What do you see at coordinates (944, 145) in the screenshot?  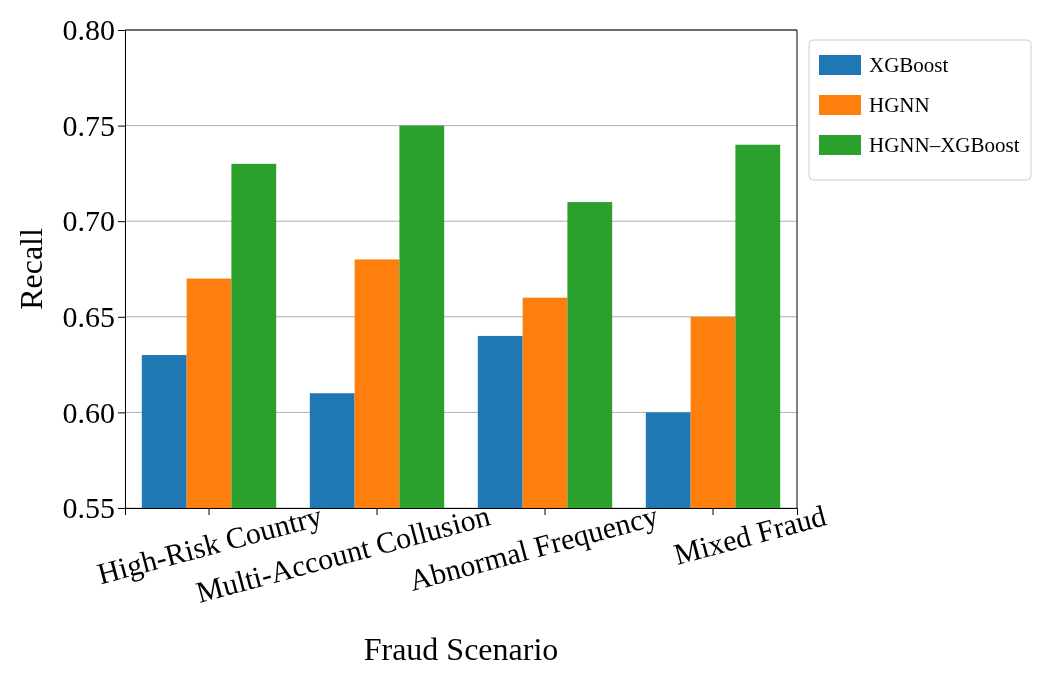 I see `legend-label: HGNN–XGBoost` at bounding box center [944, 145].